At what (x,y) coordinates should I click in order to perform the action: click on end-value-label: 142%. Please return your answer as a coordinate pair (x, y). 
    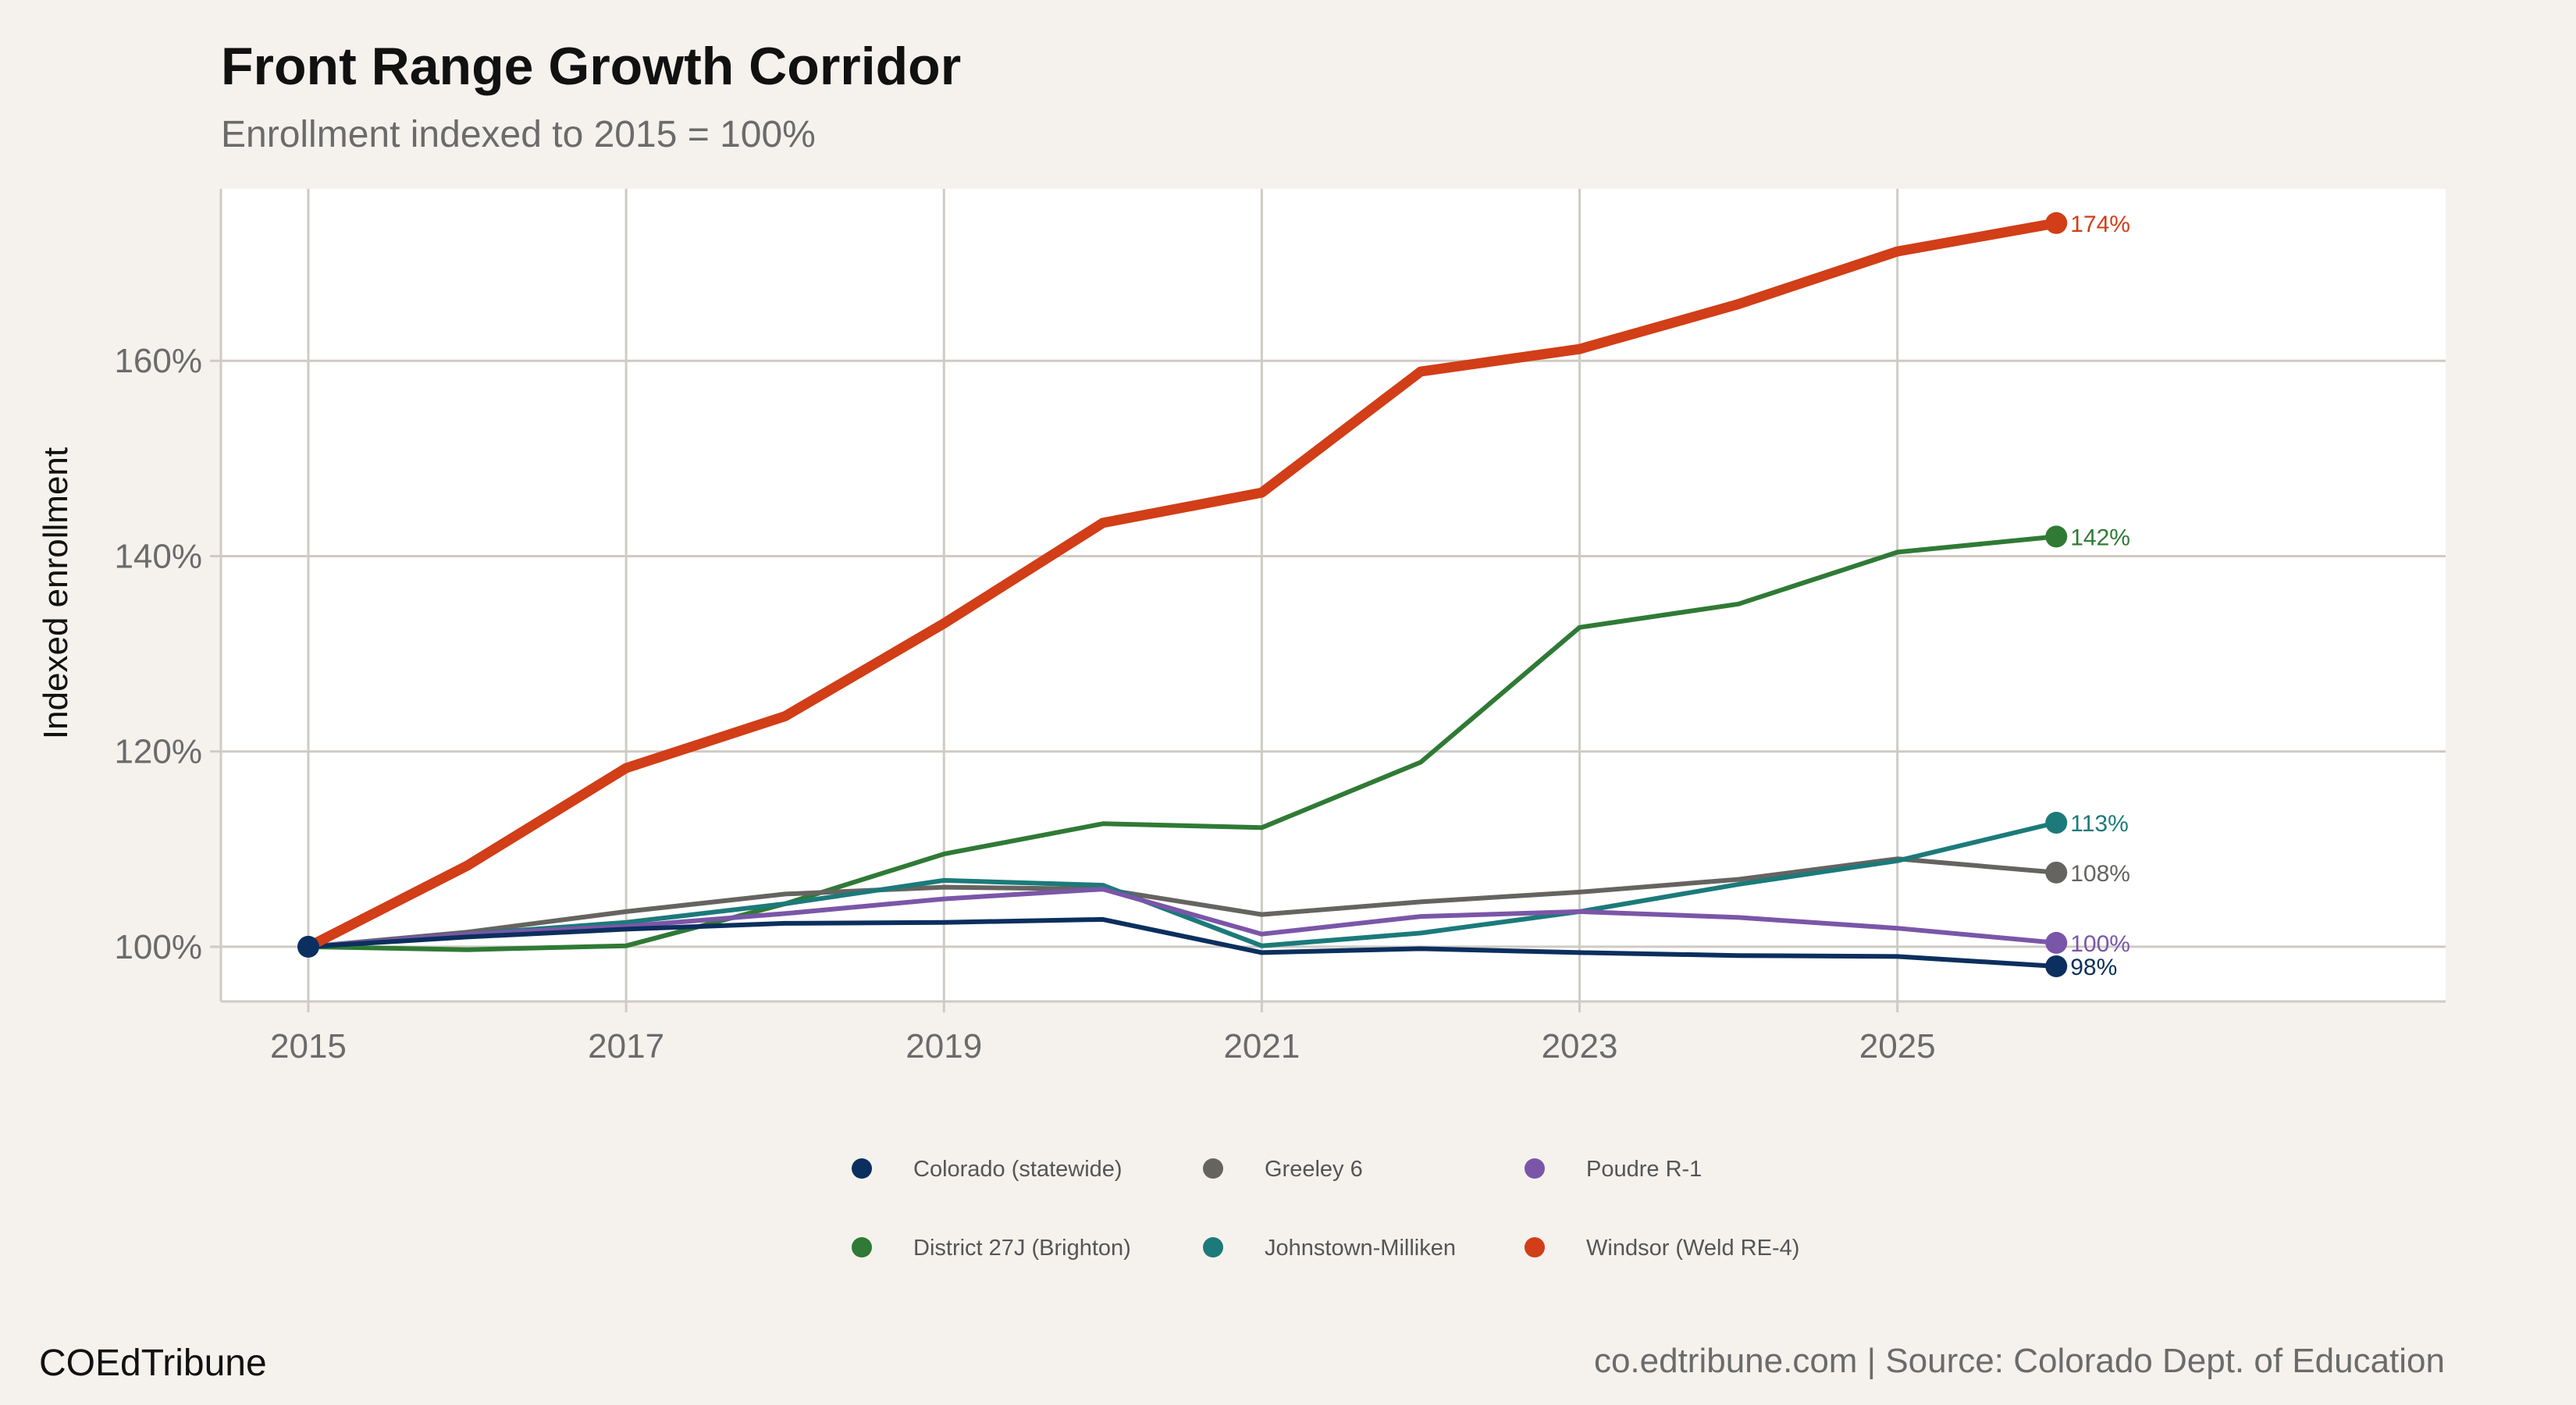
    Looking at the image, I should click on (2100, 538).